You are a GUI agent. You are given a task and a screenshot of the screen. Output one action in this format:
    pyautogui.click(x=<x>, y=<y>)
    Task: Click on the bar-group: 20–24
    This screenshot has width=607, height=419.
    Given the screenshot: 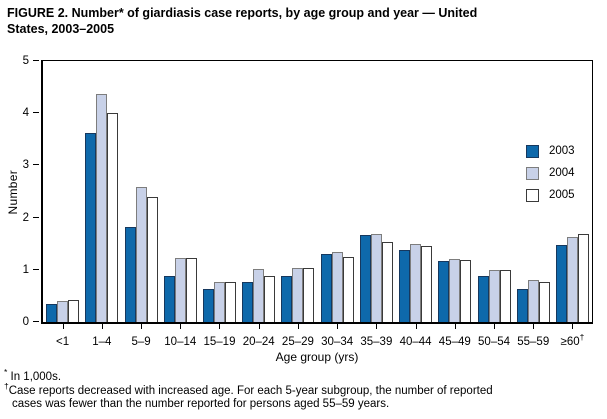 What is the action you would take?
    pyautogui.click(x=258, y=204)
    